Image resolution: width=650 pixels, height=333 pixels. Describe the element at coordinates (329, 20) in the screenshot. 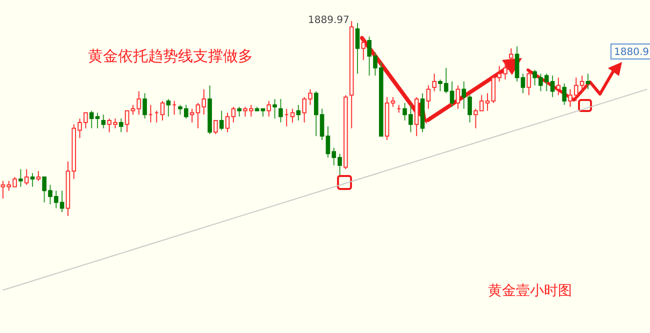

I see `annotation: 1889.97` at that location.